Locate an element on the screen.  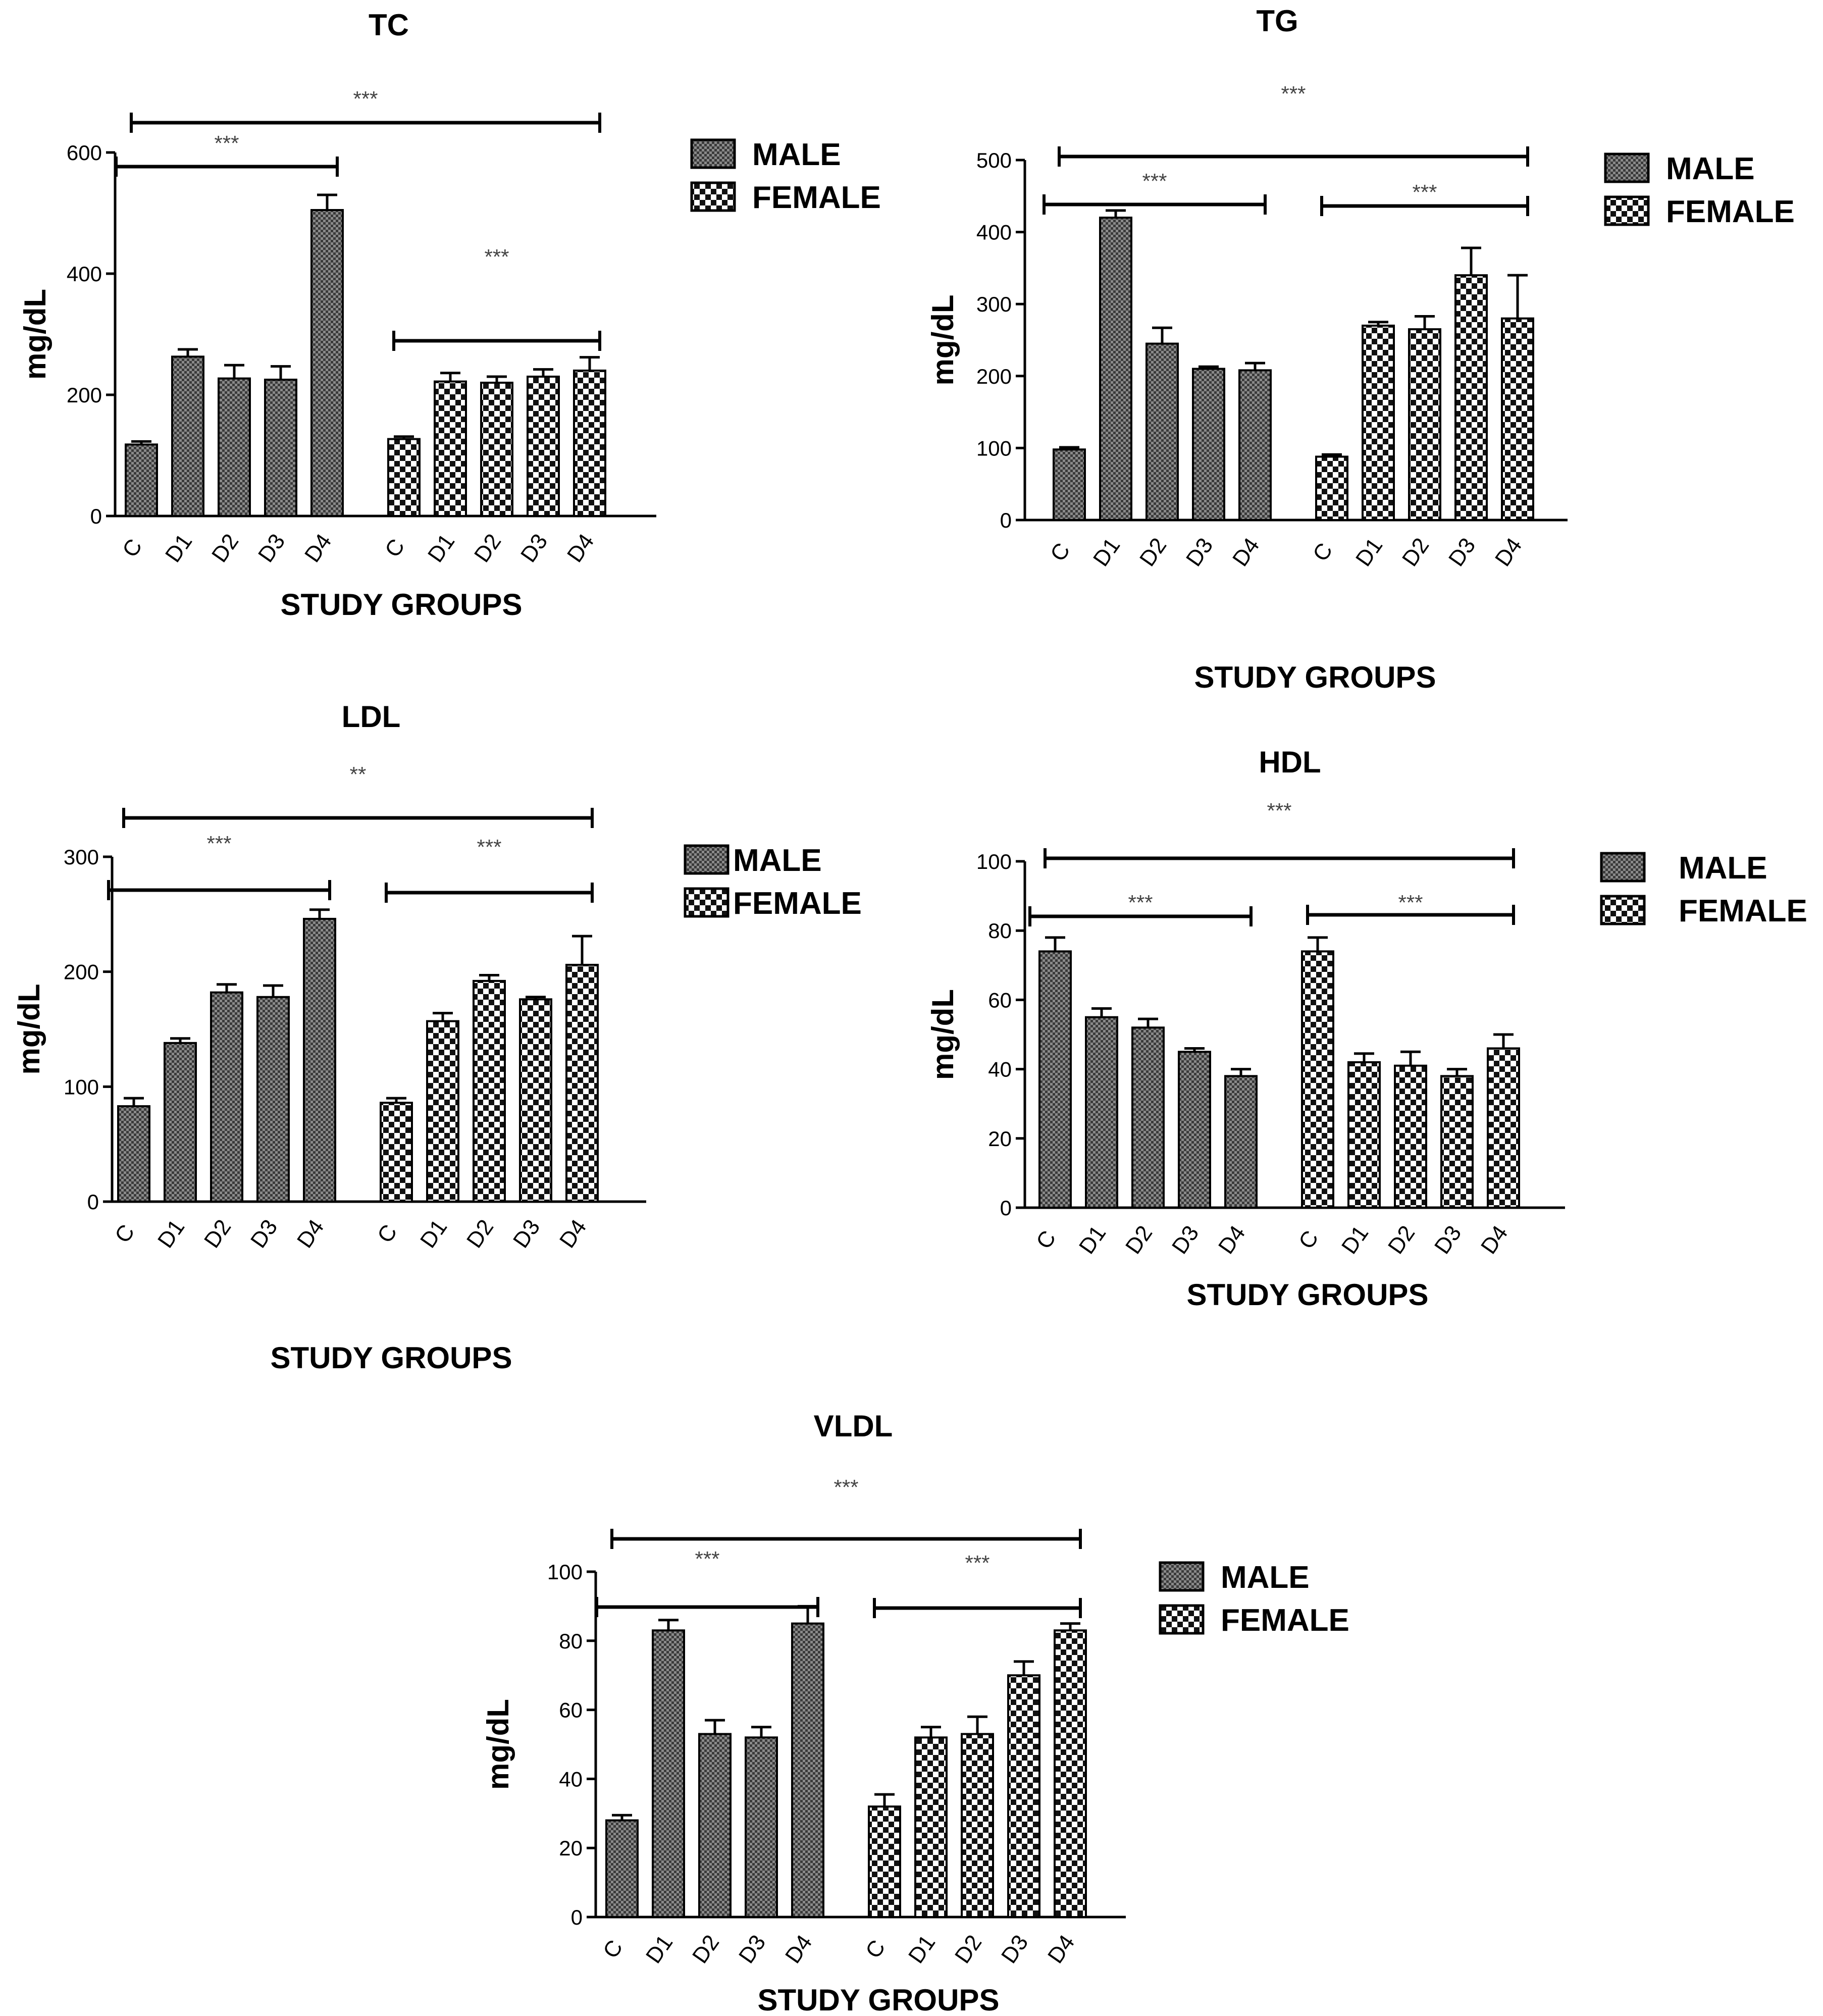
y-tick-label: 80 is located at coordinates (1000, 931).